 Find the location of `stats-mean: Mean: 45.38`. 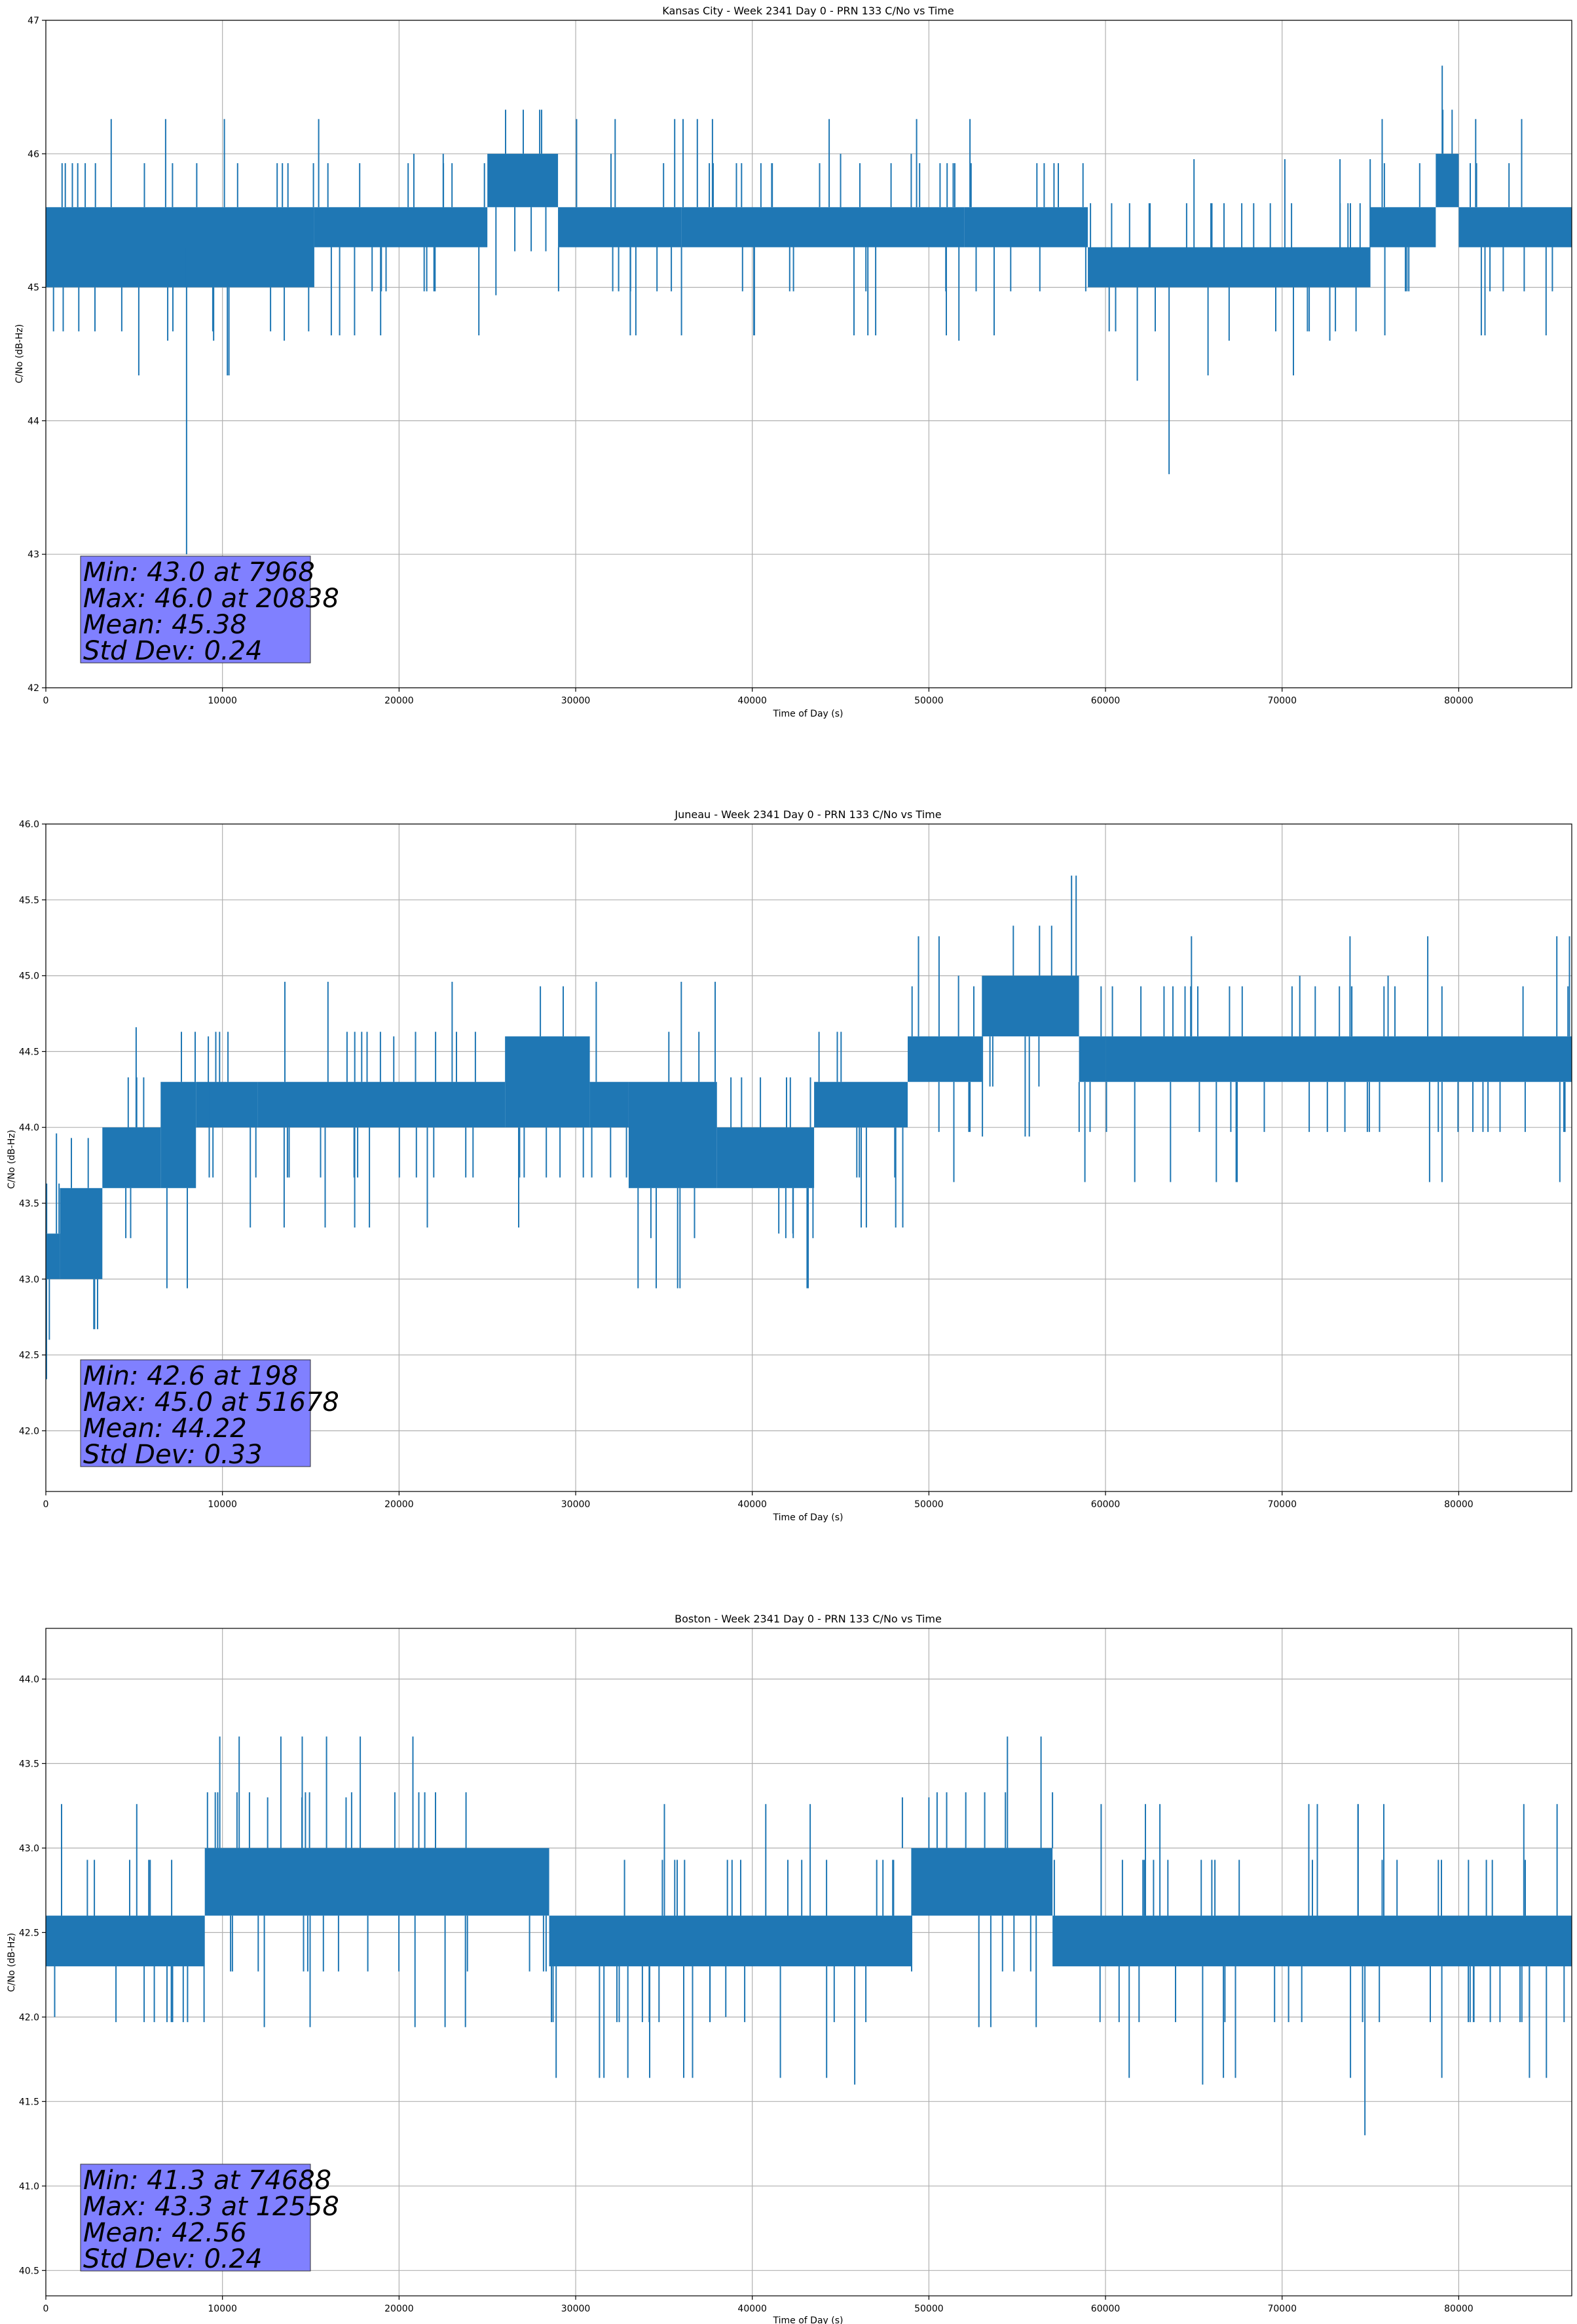

stats-mean: Mean: 45.38 is located at coordinates (165, 625).